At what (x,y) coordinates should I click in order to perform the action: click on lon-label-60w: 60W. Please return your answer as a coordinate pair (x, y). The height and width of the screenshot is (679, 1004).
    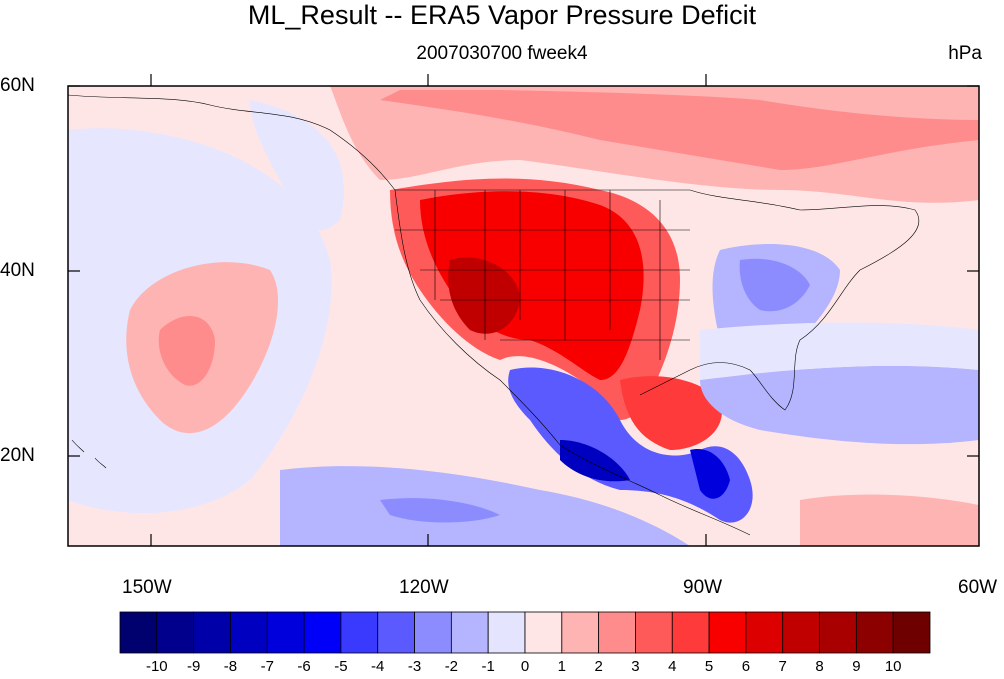
    Looking at the image, I should click on (978, 587).